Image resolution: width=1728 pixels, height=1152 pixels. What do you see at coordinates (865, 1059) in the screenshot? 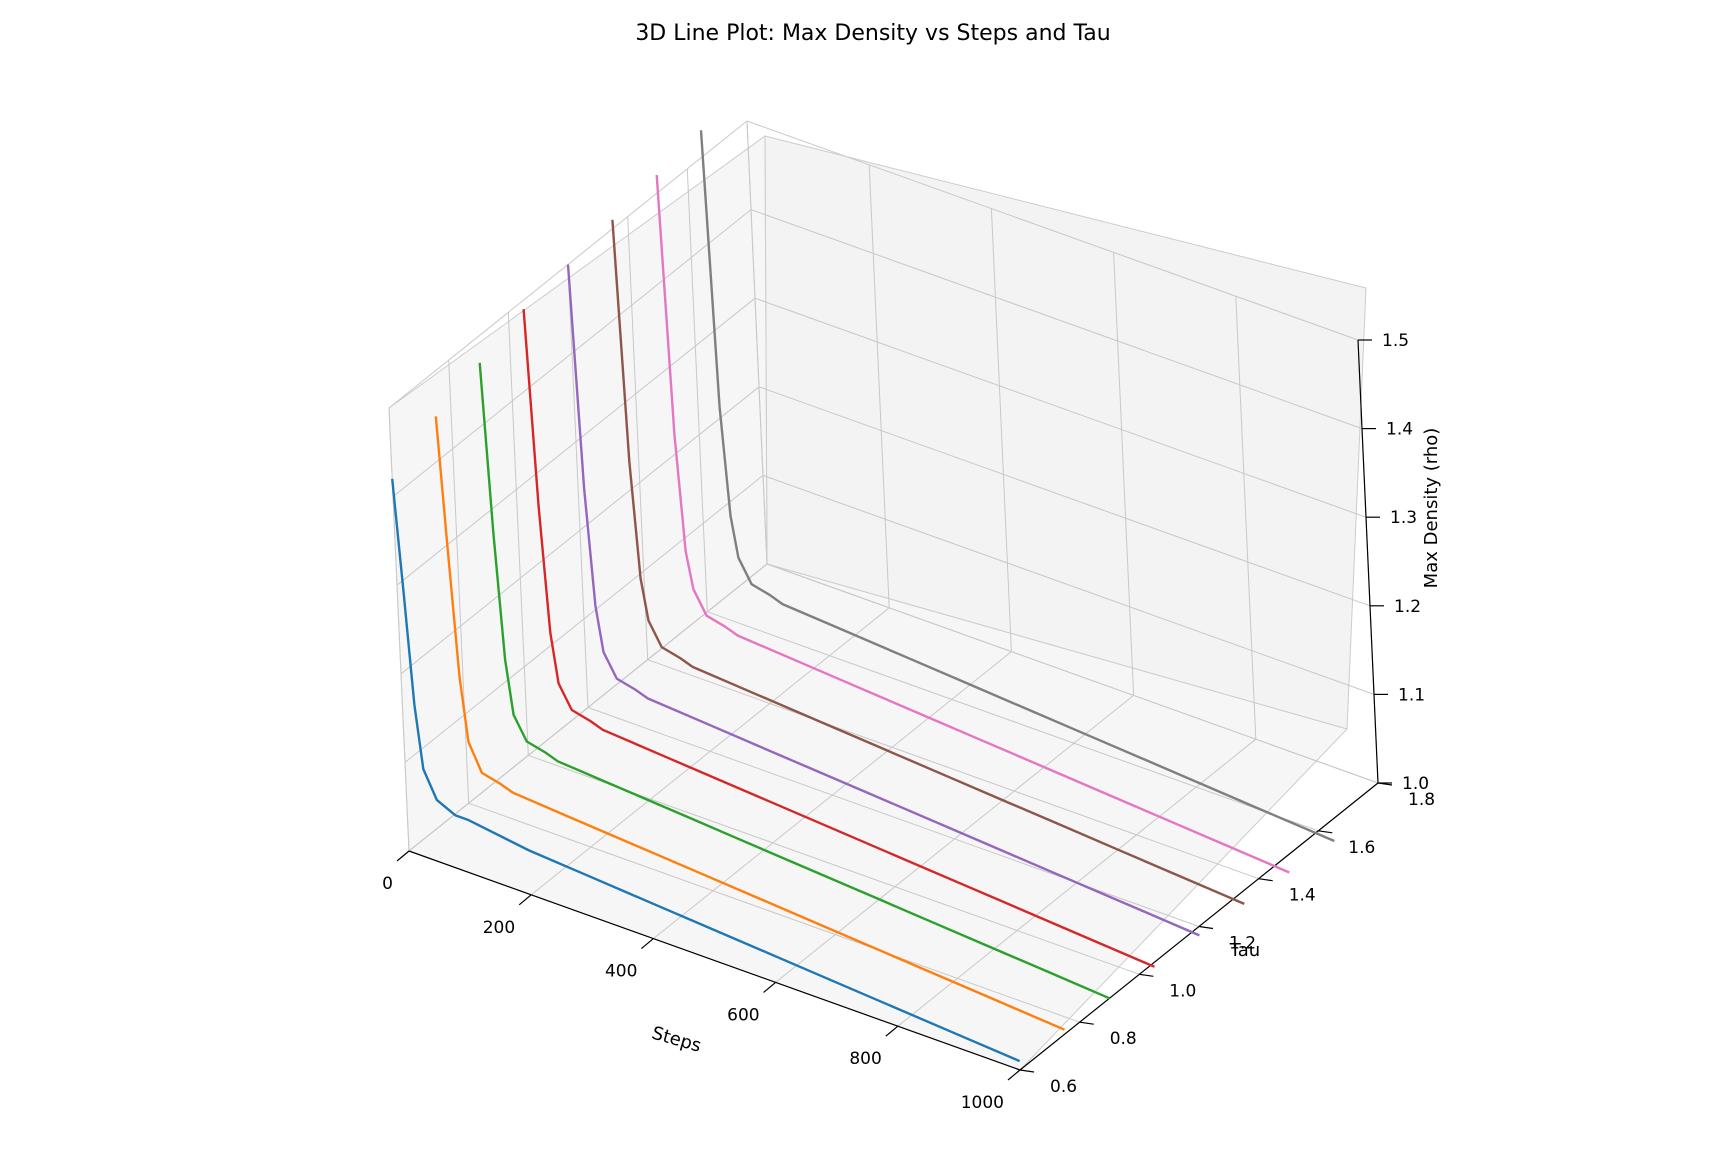
I see `x-tick-label: 800` at bounding box center [865, 1059].